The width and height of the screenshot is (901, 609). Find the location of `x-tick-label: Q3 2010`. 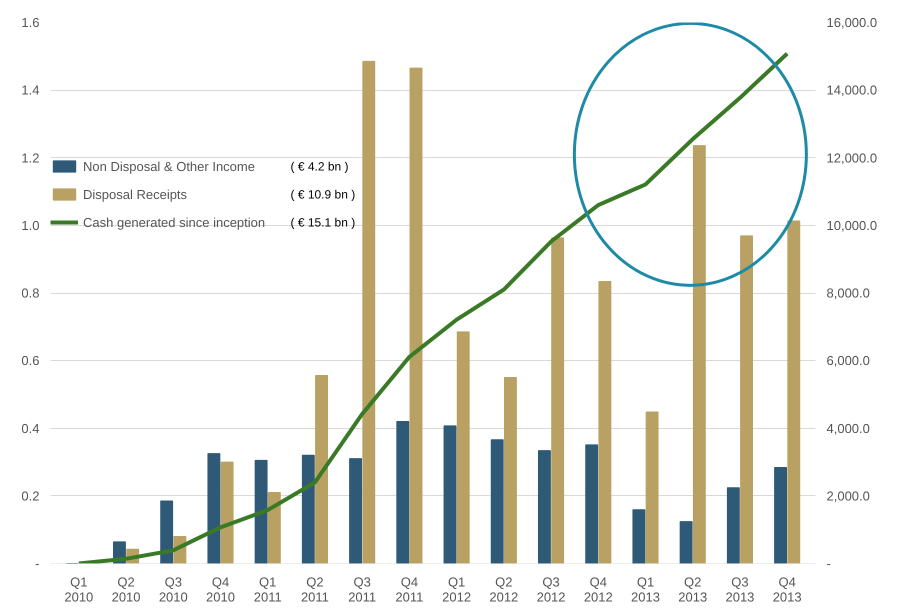

x-tick-label: Q3 2010 is located at coordinates (173, 589).